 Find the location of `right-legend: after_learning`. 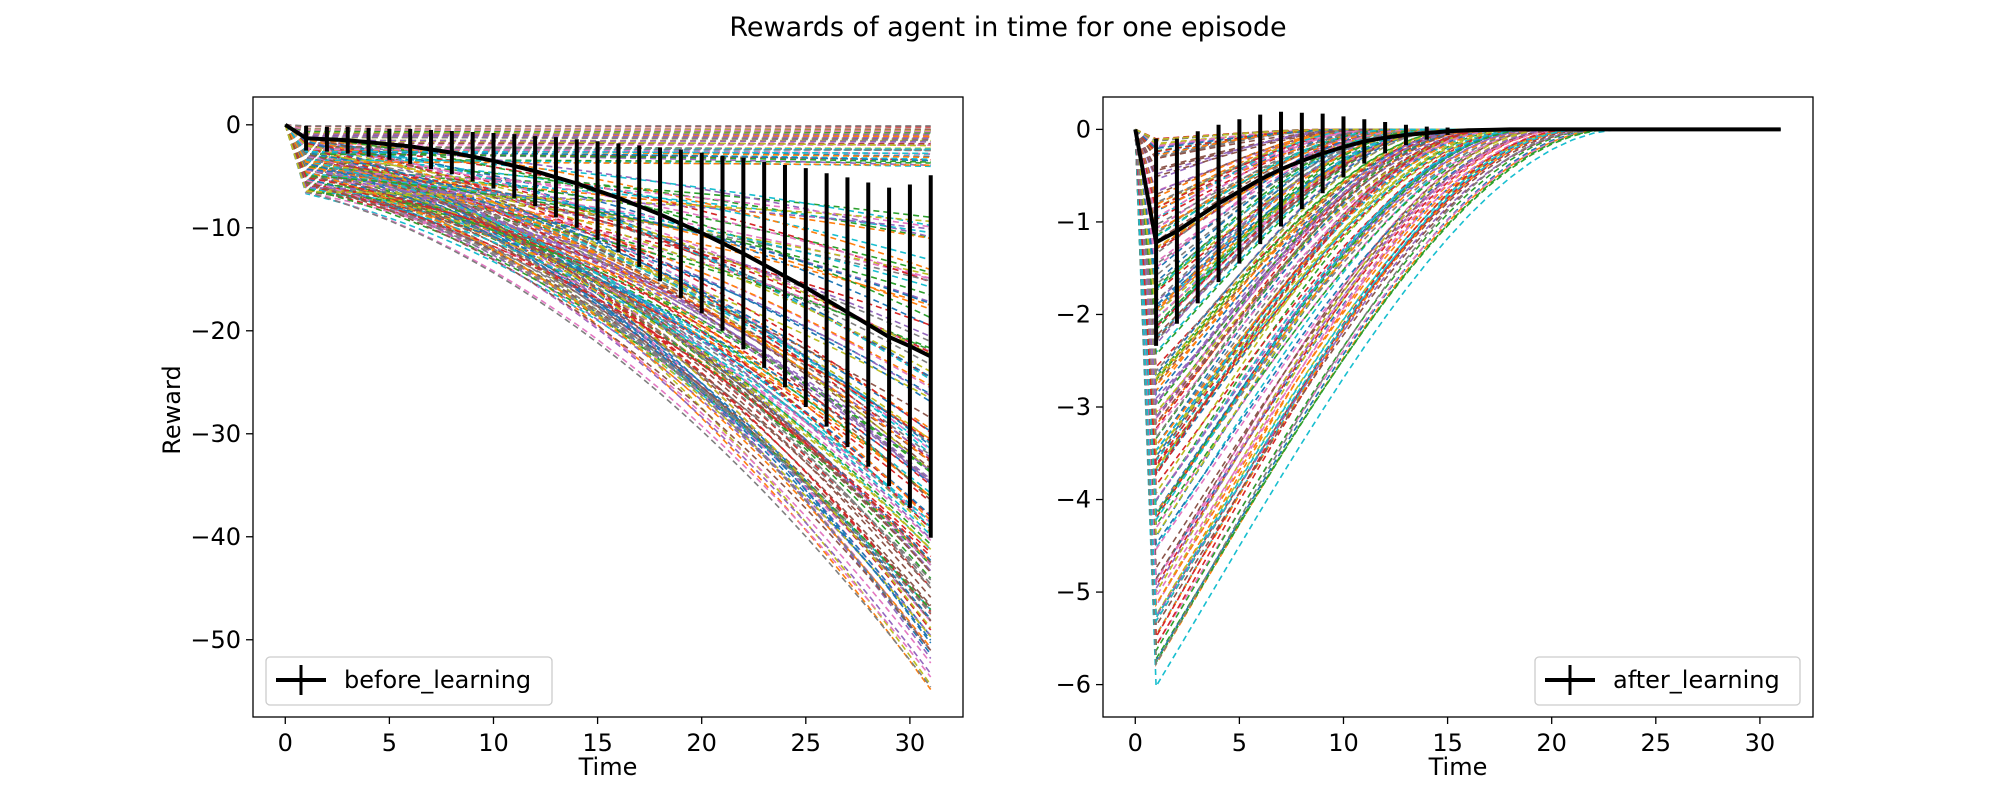

right-legend: after_learning is located at coordinates (1667, 681).